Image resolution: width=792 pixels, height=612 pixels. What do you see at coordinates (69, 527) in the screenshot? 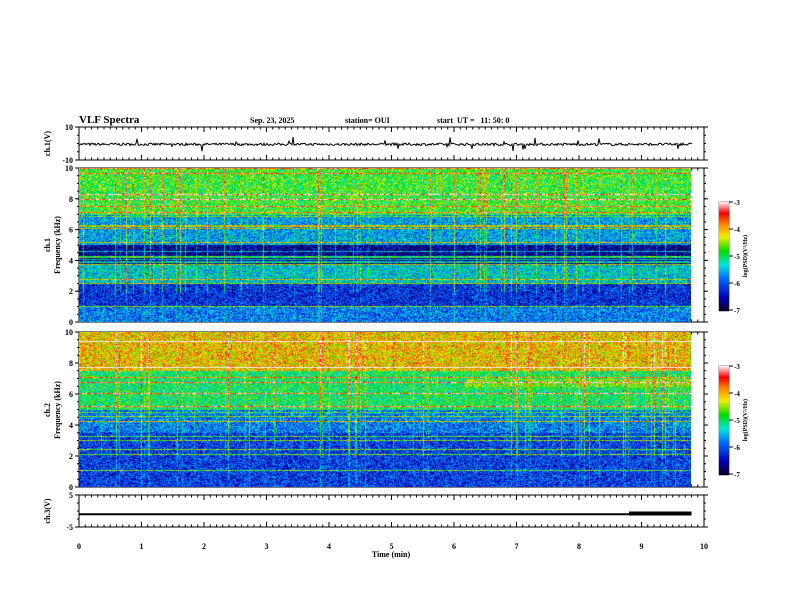
I see `y-tick-label: -5` at bounding box center [69, 527].